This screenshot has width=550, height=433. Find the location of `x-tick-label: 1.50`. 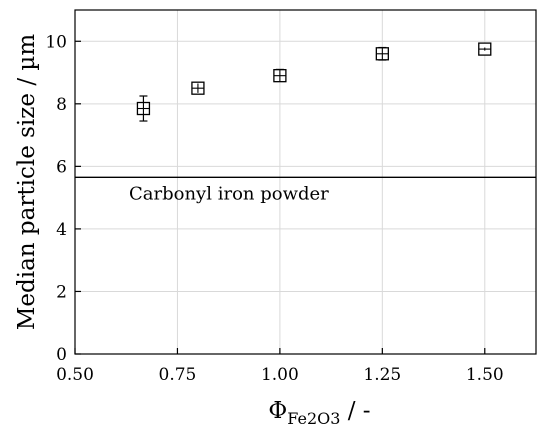

x-tick-label: 1.50 is located at coordinates (485, 375).